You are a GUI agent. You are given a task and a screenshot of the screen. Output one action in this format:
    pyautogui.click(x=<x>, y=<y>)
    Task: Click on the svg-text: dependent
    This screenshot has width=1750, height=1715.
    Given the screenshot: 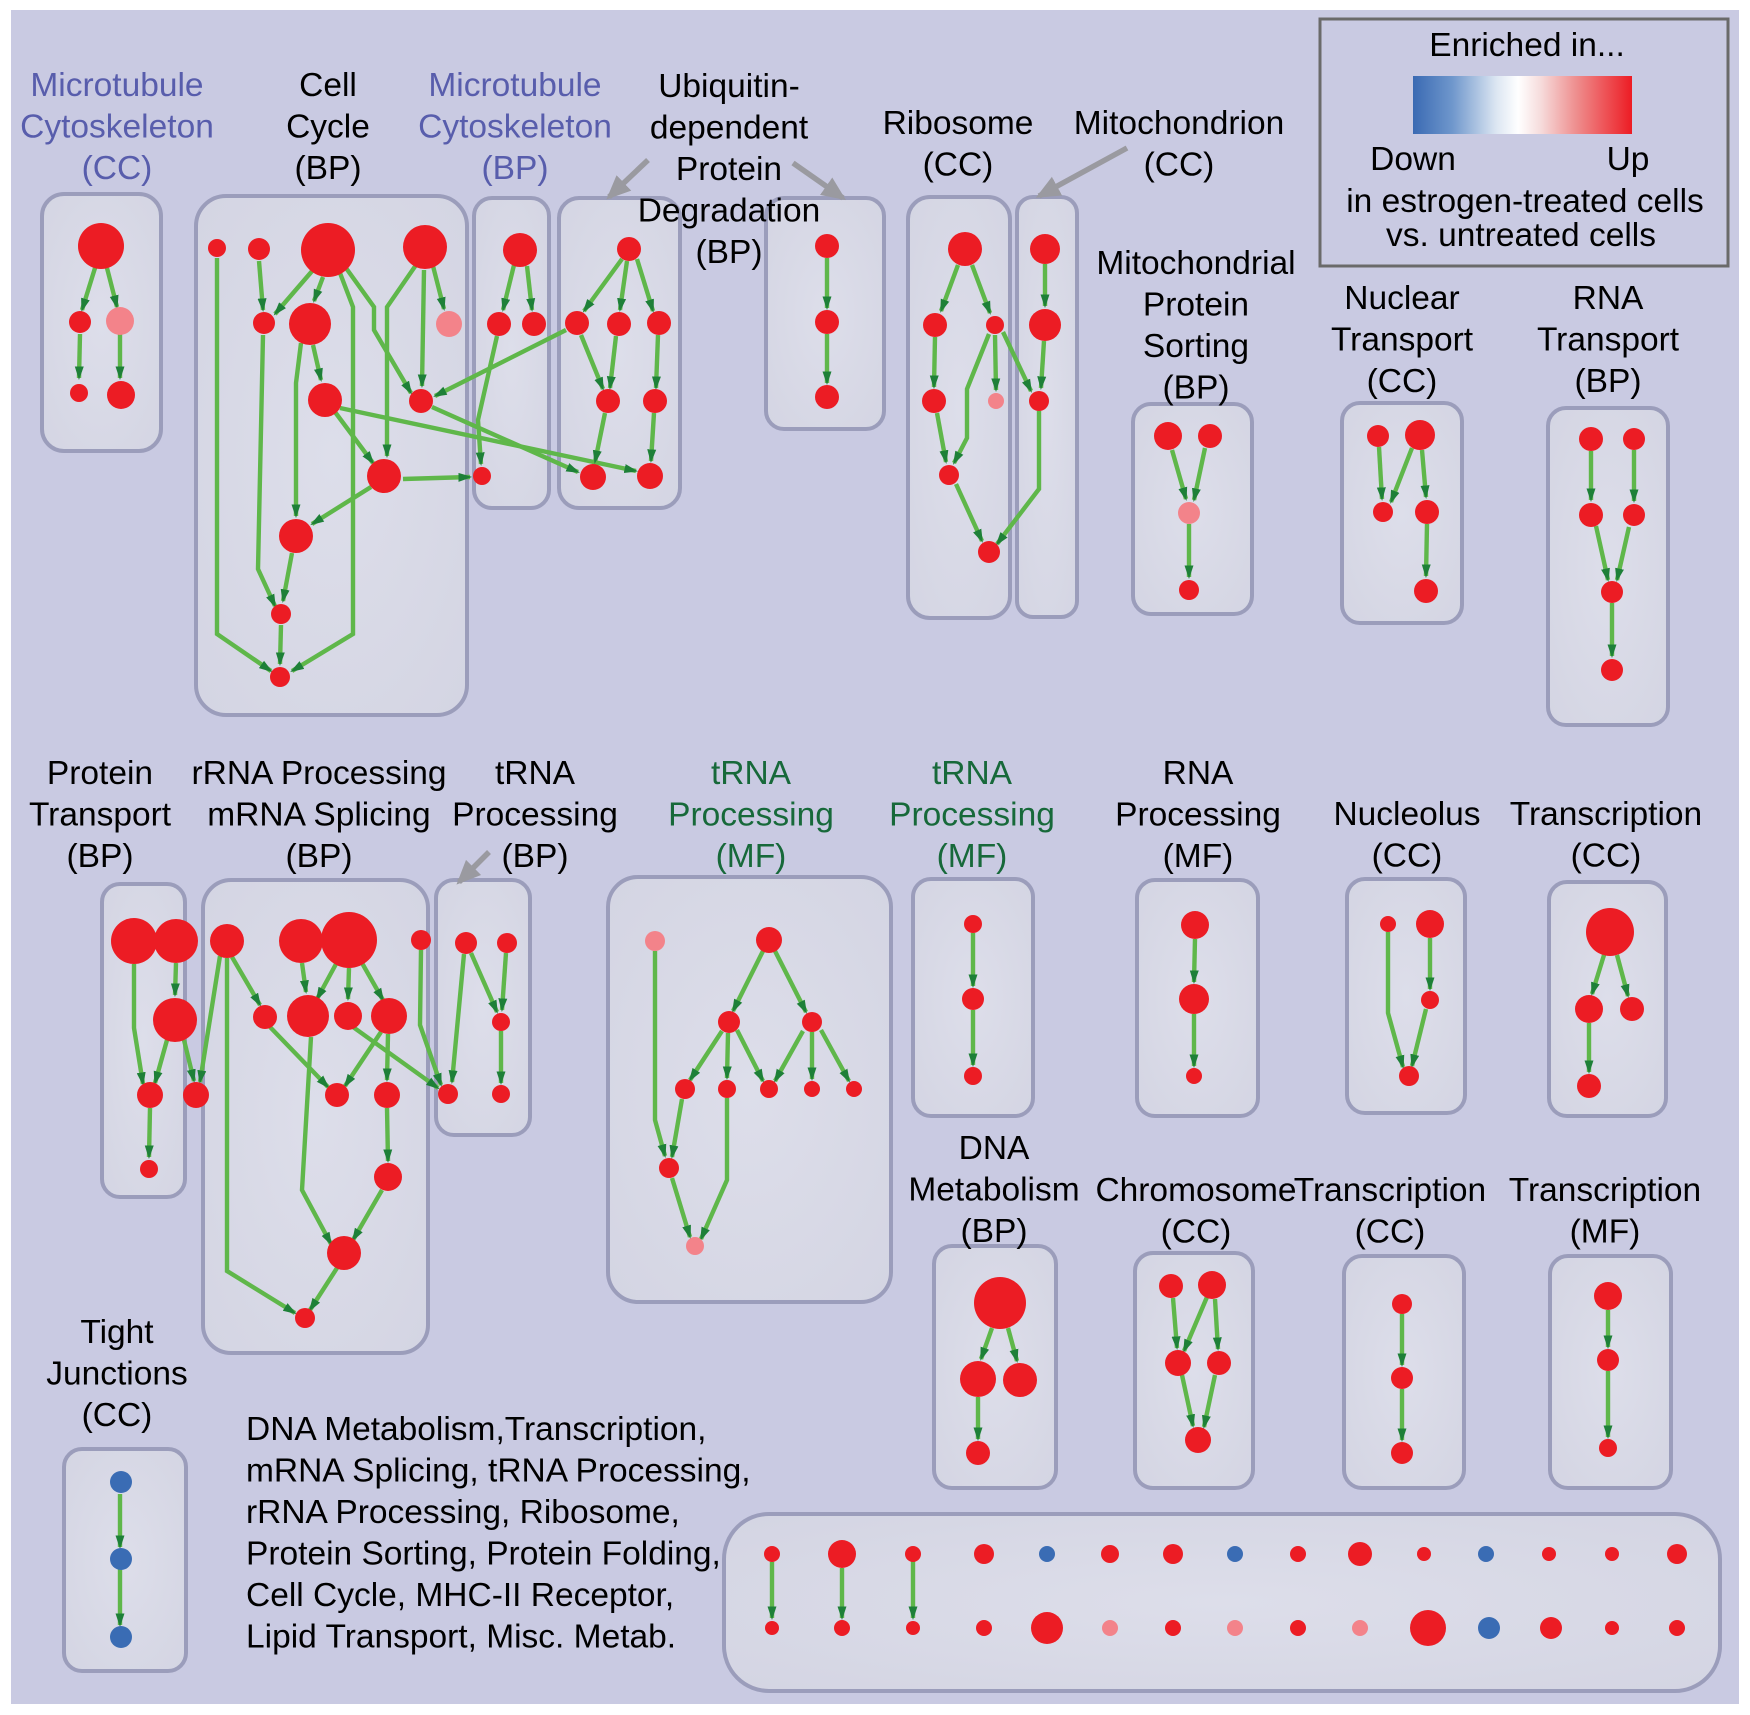 What is the action you would take?
    pyautogui.click(x=729, y=127)
    